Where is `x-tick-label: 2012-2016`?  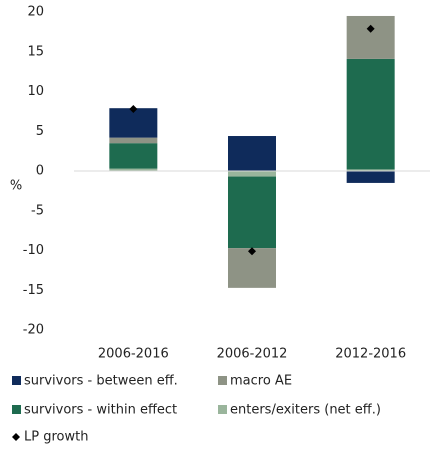
x-tick-label: 2012-2016 is located at coordinates (370, 354).